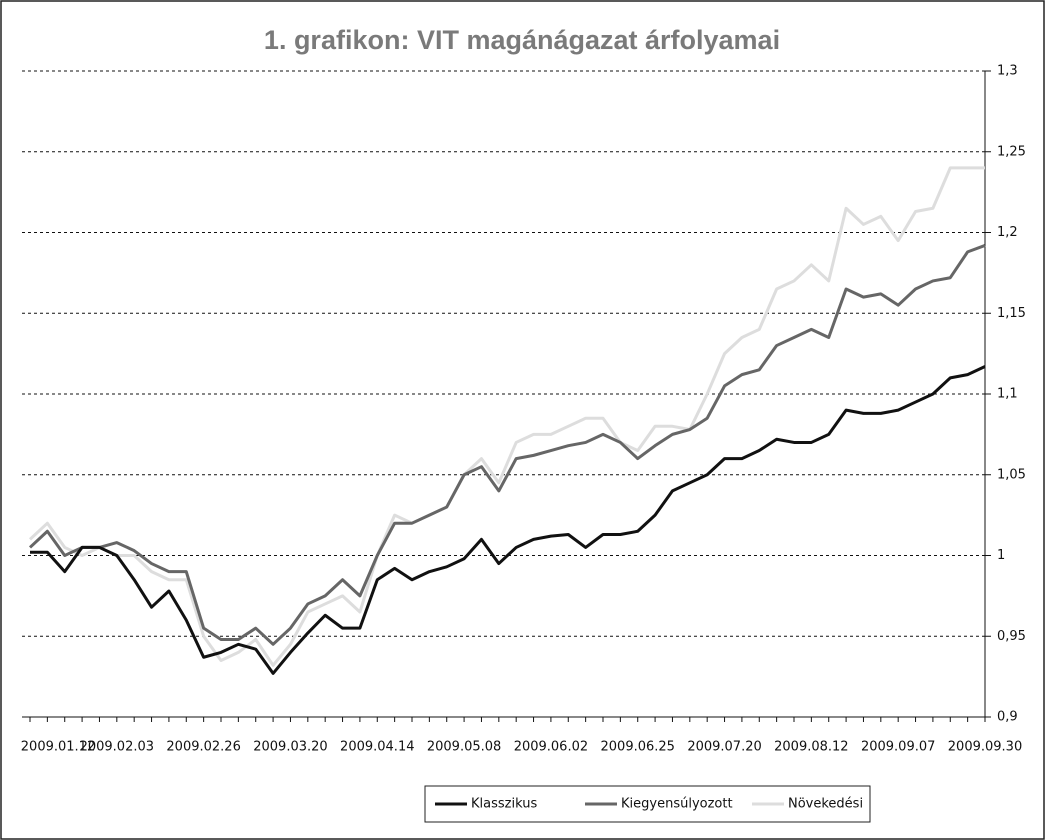 The image size is (1045, 840). I want to click on y-tick-label: 1, so click(1001, 555).